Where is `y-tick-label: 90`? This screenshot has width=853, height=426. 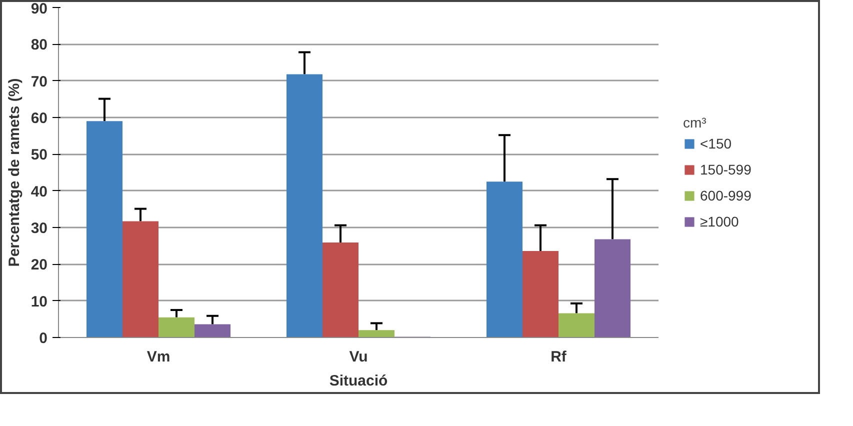
y-tick-label: 90 is located at coordinates (39, 9).